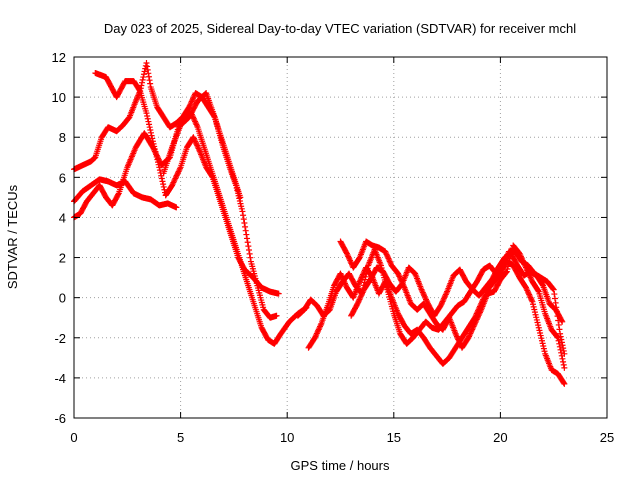  Describe the element at coordinates (62, 217) in the screenshot. I see `y-tick-label: 4` at that location.